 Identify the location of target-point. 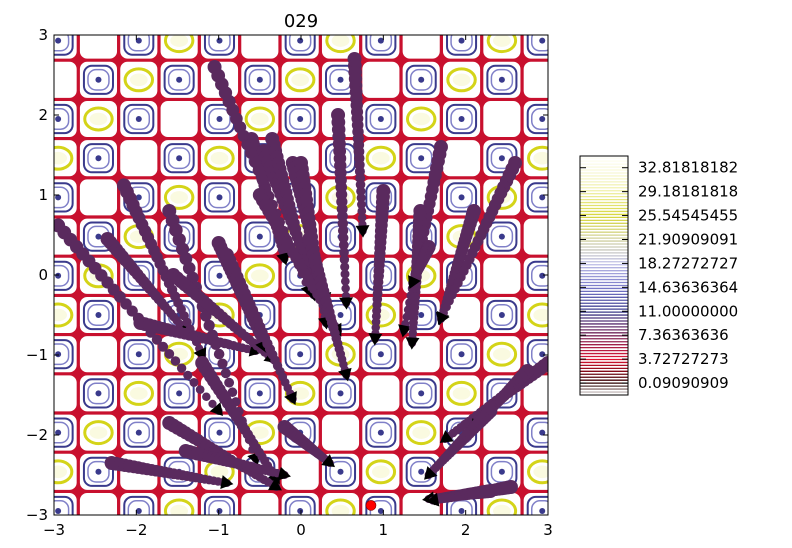
(371, 505).